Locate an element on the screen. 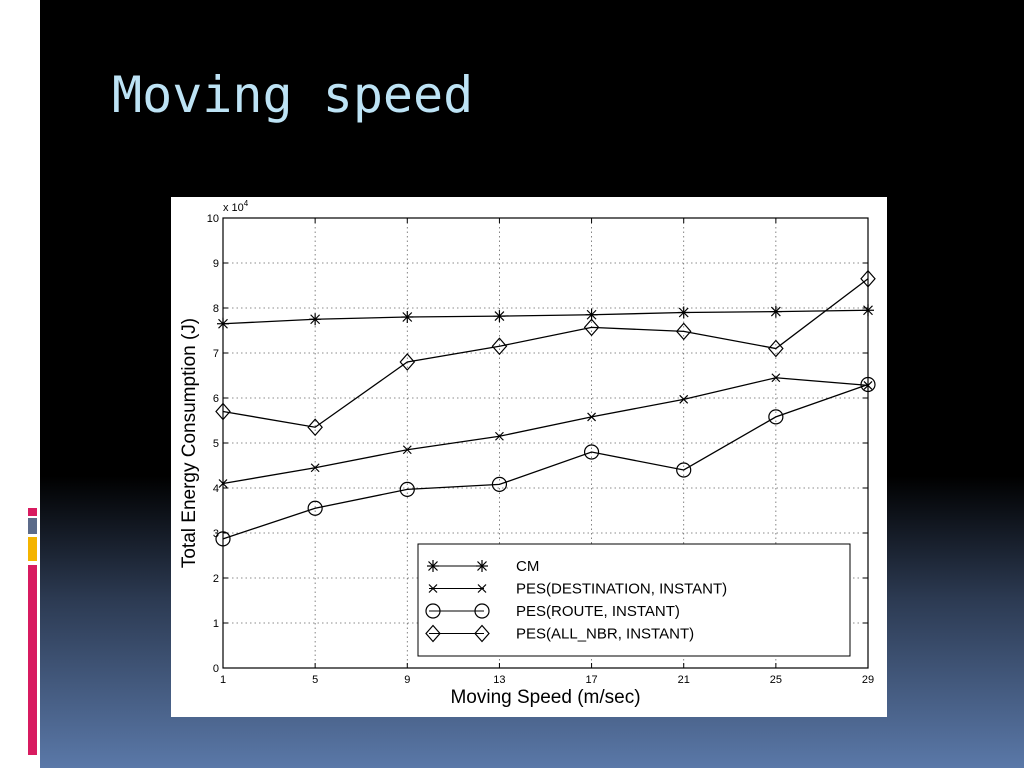  y-tick-label: 9 is located at coordinates (216, 264).